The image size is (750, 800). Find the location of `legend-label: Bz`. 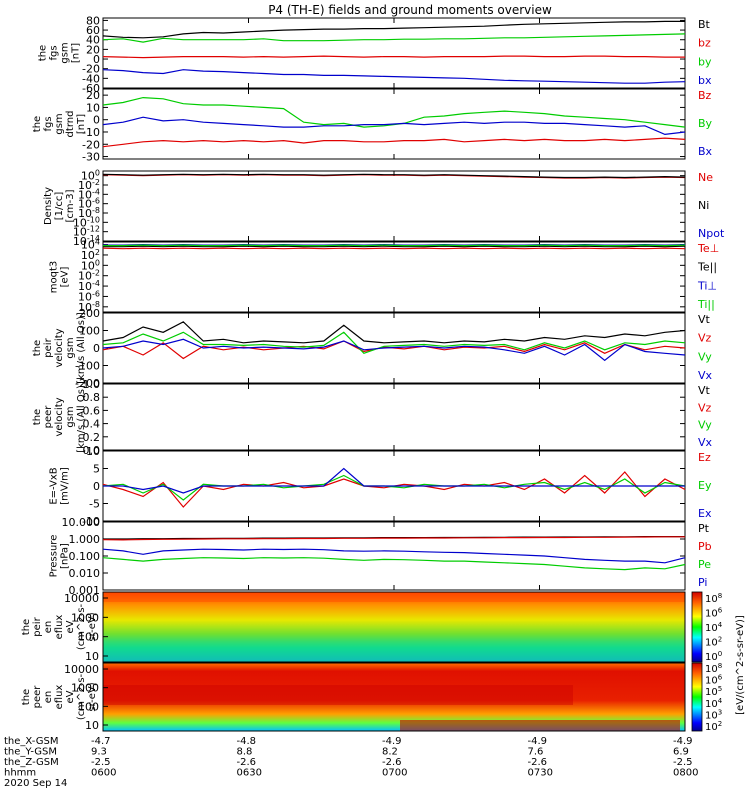

legend-label: Bz is located at coordinates (705, 95).